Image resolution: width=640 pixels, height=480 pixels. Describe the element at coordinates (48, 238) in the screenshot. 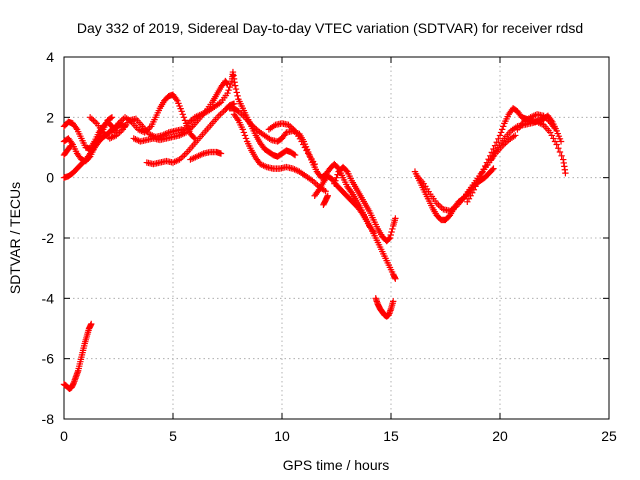

I see `y-tick-label: -2` at that location.